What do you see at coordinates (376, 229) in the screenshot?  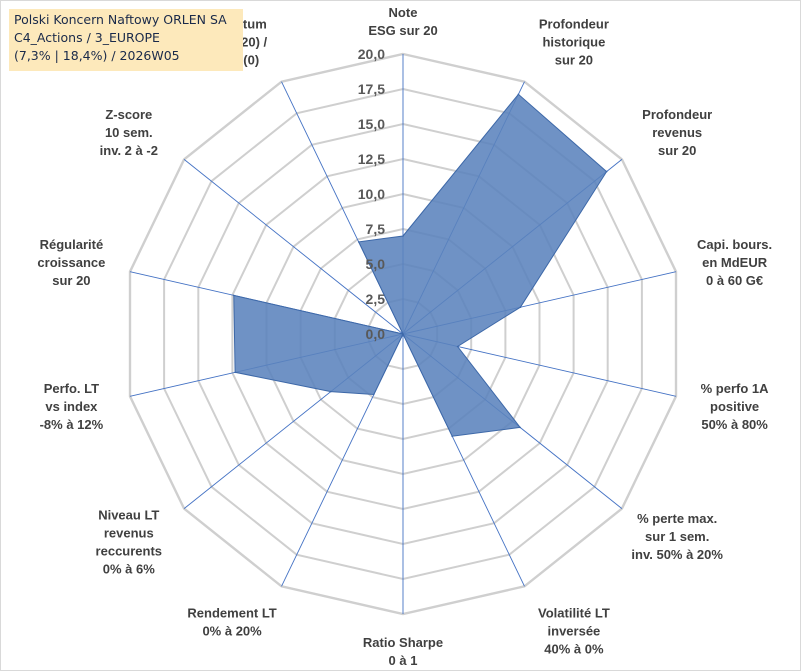 I see `tick-label: 7,5` at bounding box center [376, 229].